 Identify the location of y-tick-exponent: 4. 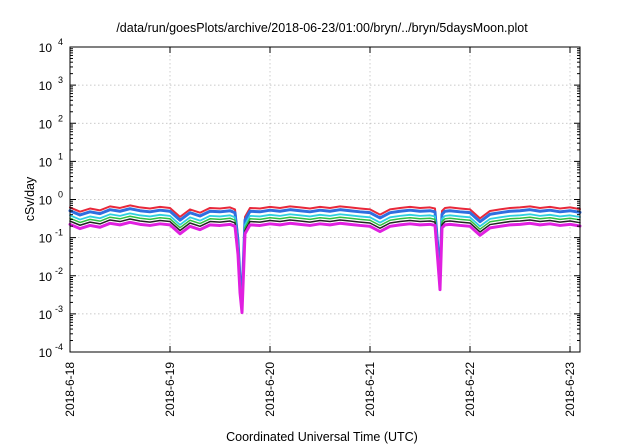
(60, 42).